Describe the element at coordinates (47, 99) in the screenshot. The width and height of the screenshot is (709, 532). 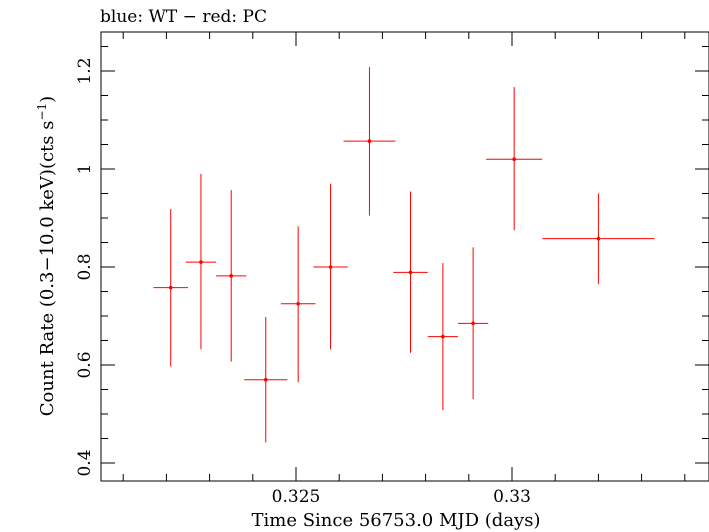
I see `y-axis-title-end: )` at that location.